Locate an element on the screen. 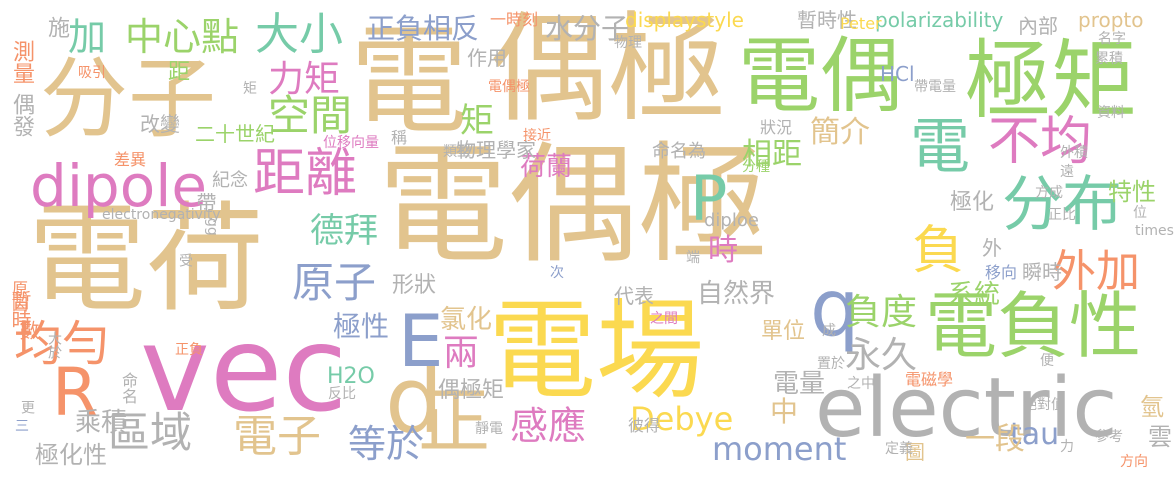 The image size is (1175, 482). word: 中心點 is located at coordinates (182, 37).